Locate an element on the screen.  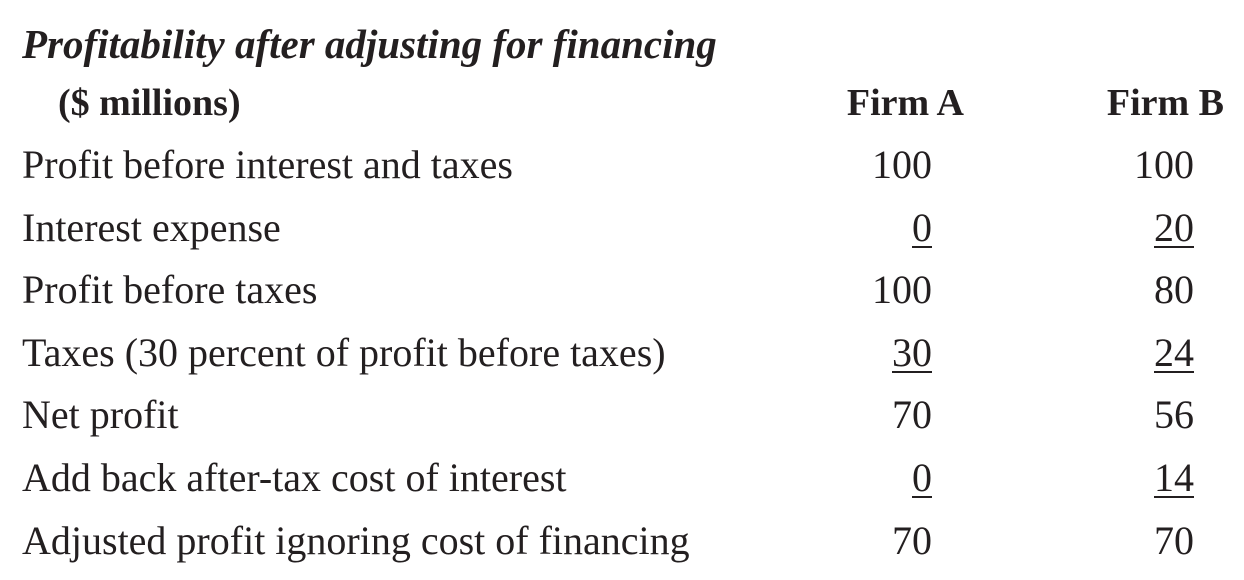
table-header-row: ($ millions) Firm A Firm B is located at coordinates (622, 103).